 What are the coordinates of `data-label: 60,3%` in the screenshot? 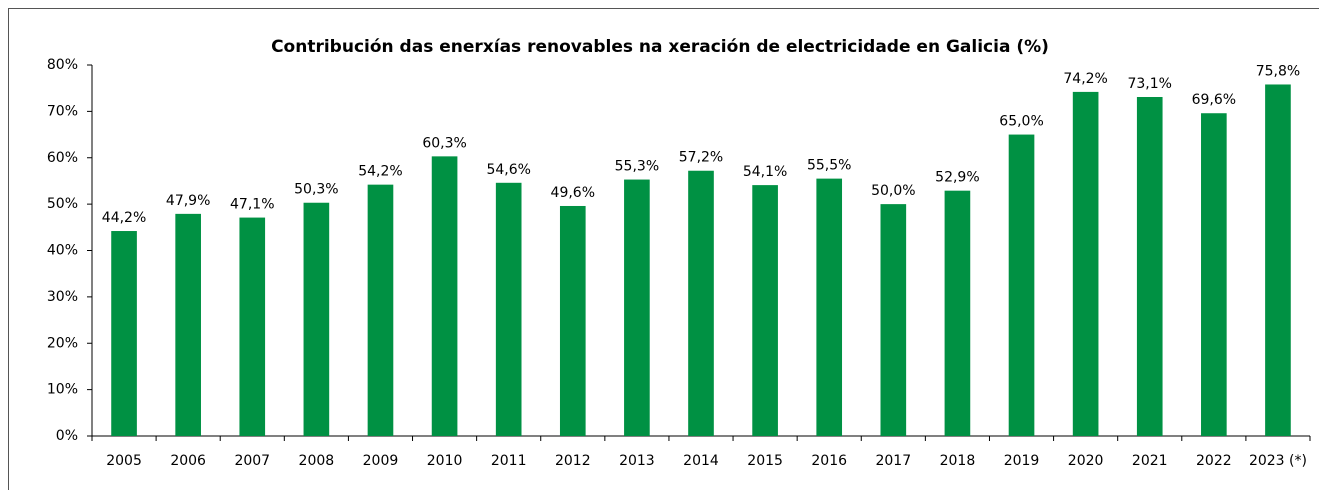 It's located at (444, 143).